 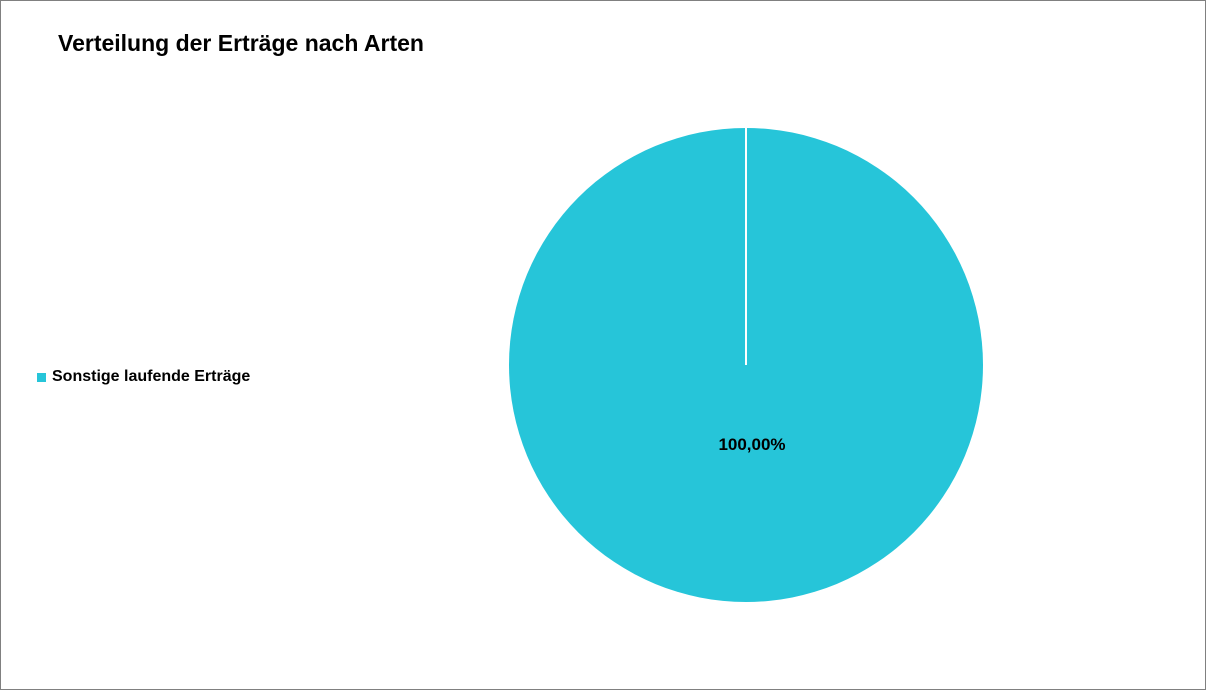 I want to click on legend: Sonstige laufende Erträge, so click(x=143, y=377).